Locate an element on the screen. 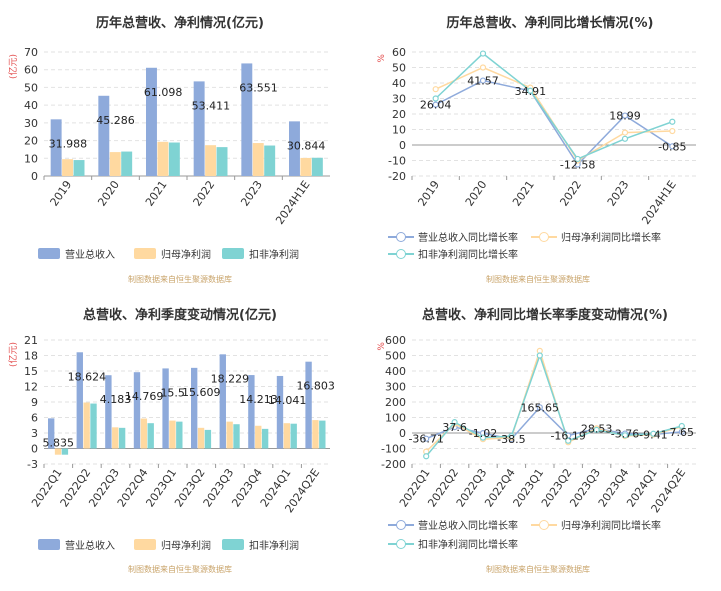 The image size is (721, 591). chart-title: 历年总营收、净利同比增长情况(%) is located at coordinates (550, 23).